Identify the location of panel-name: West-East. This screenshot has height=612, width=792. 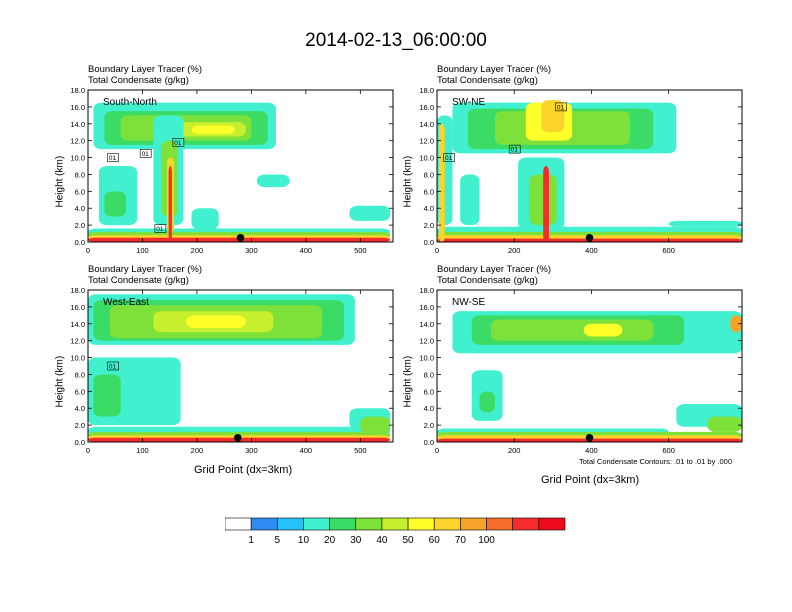
(126, 302).